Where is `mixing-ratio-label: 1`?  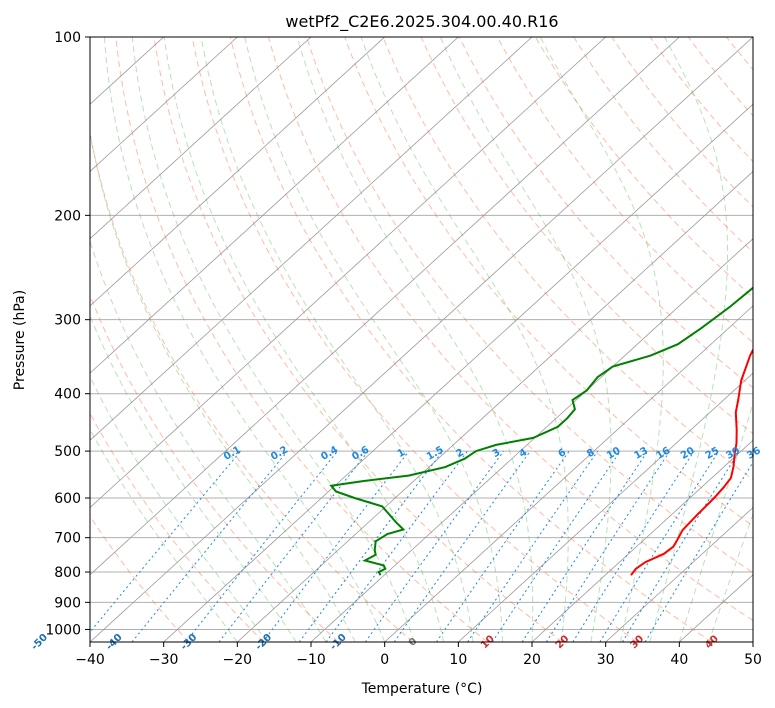
mixing-ratio-label: 1 is located at coordinates (402, 453).